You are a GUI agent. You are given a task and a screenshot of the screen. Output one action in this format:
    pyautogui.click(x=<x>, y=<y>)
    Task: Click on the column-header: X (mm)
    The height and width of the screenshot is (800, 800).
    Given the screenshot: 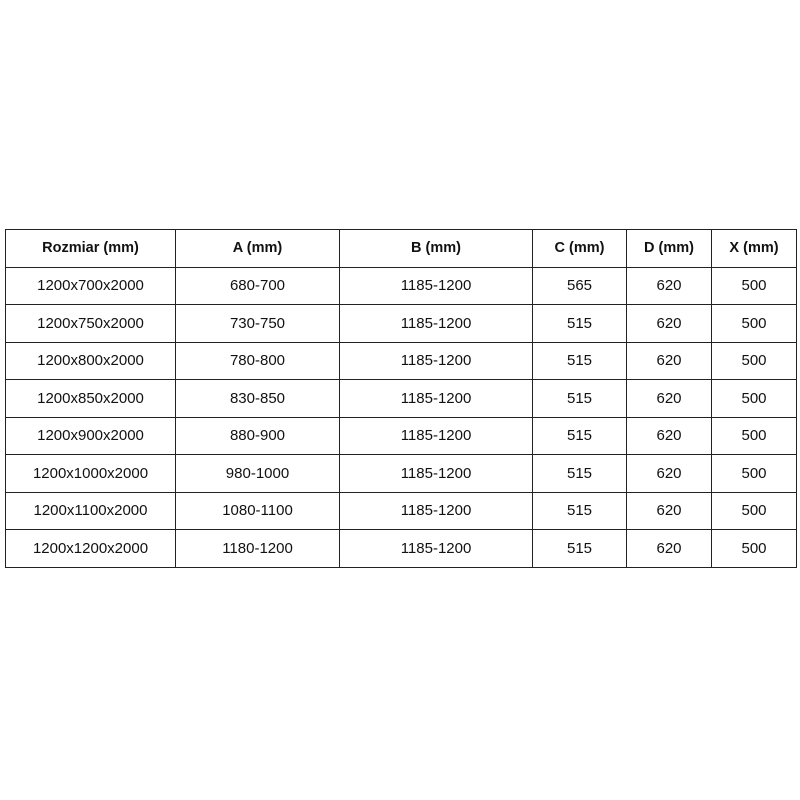 What is the action you would take?
    pyautogui.click(x=754, y=248)
    